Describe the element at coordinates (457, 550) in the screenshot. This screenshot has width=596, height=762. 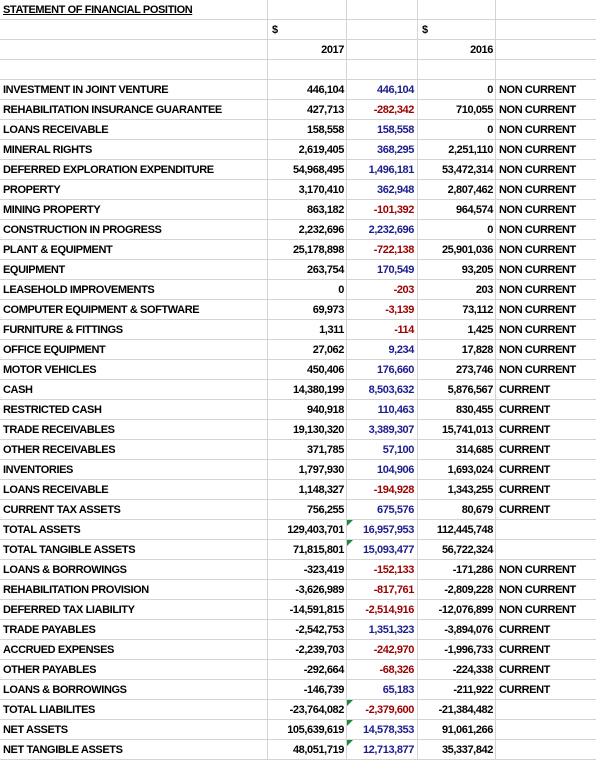
I see `value-2016: 56,722,324` at that location.